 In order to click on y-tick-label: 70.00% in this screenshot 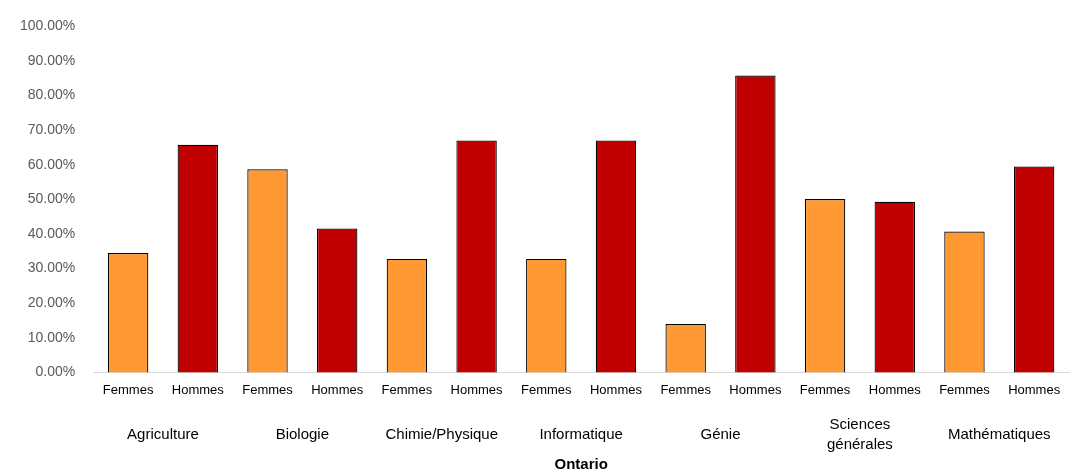, I will do `click(51, 129)`.